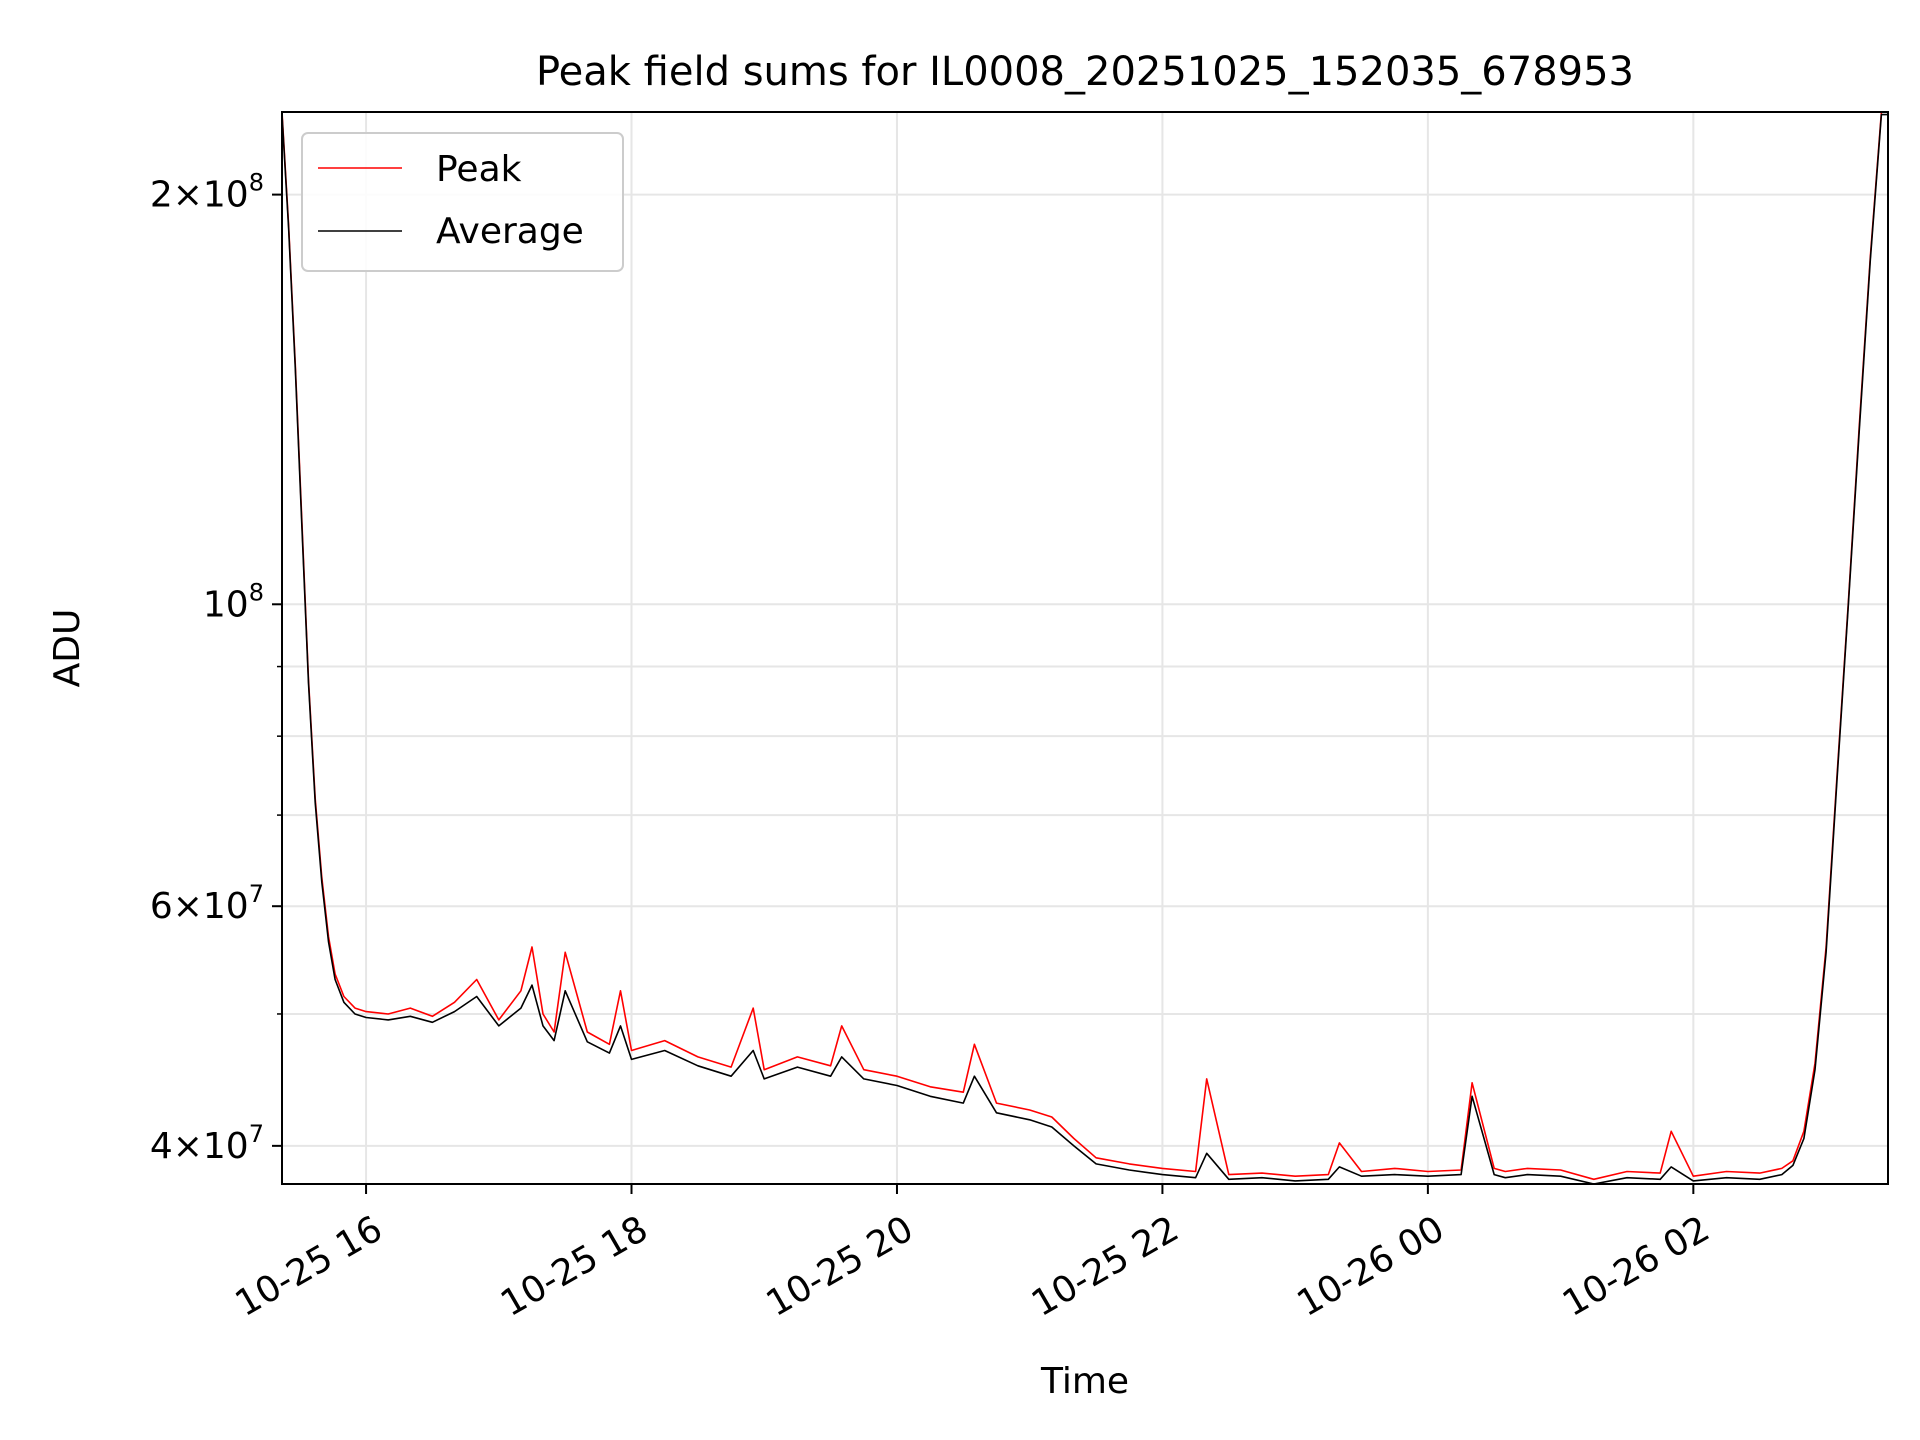  I want to click on y-tick-label: 108, so click(233, 601).